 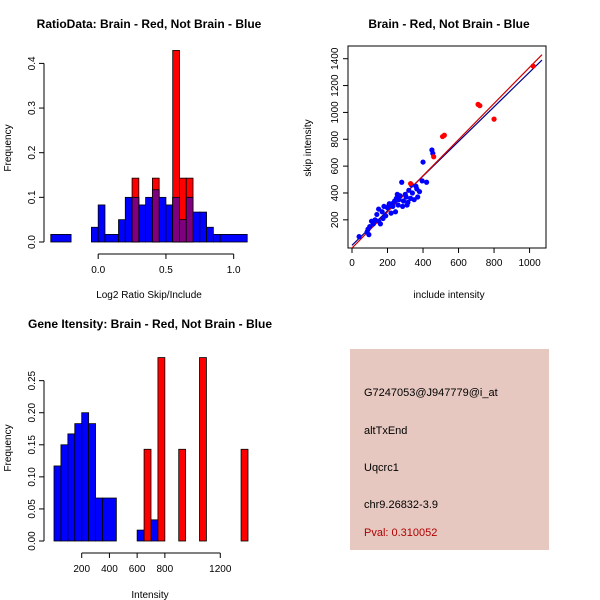 What do you see at coordinates (400, 533) in the screenshot?
I see `p-value: Pval: 0.310052` at bounding box center [400, 533].